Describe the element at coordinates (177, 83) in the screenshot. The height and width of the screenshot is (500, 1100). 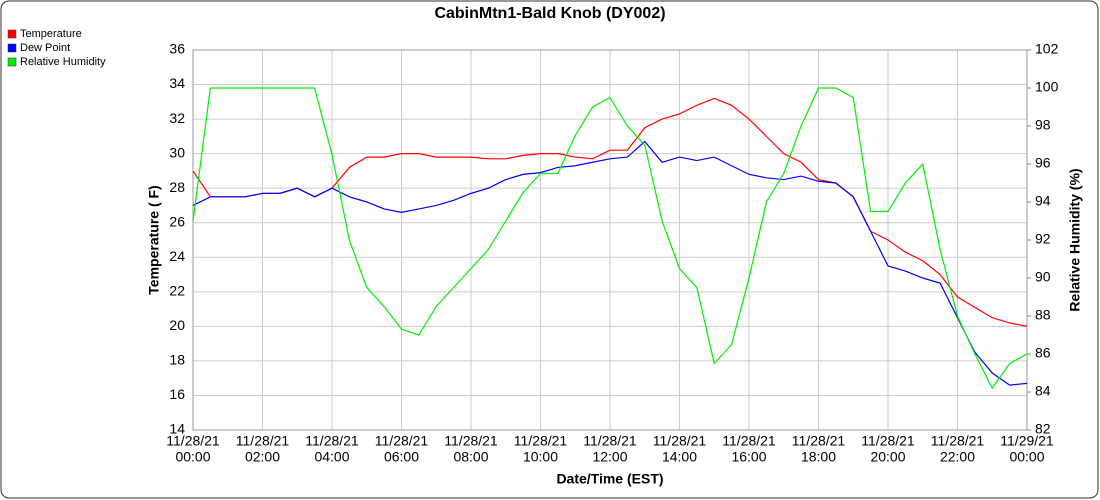
I see `y-tick-label: 34` at that location.